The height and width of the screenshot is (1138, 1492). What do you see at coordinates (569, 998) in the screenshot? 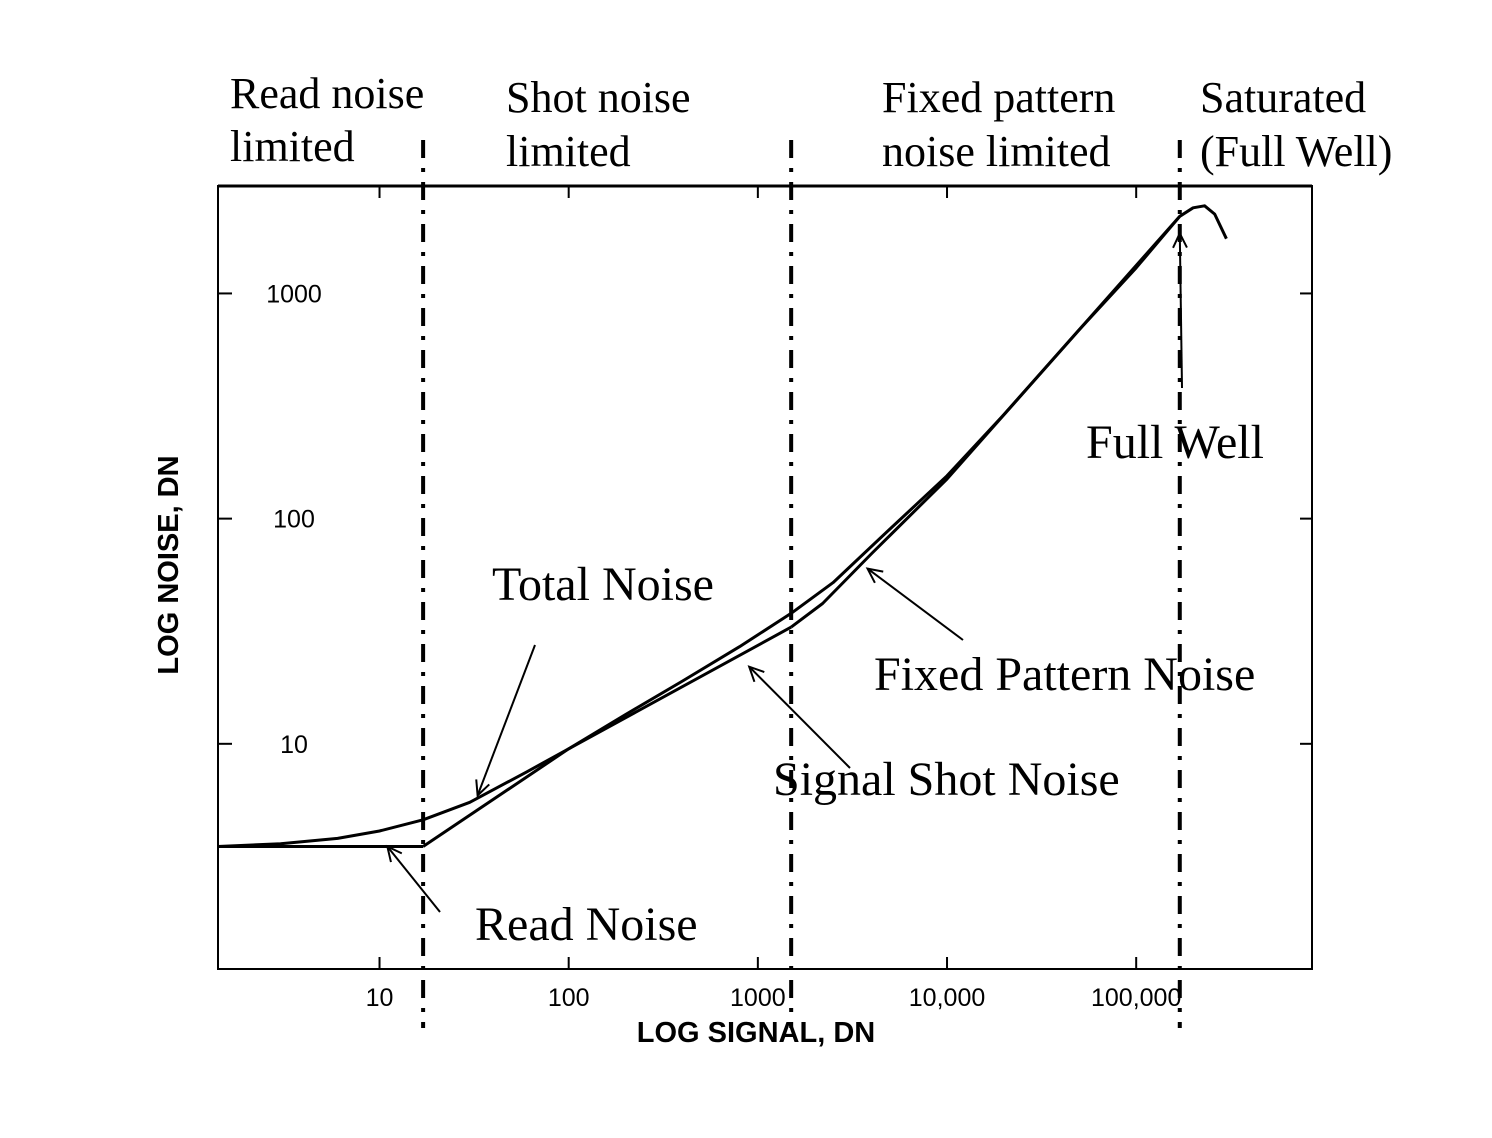
I see `x-tick-label: 100` at bounding box center [569, 998].